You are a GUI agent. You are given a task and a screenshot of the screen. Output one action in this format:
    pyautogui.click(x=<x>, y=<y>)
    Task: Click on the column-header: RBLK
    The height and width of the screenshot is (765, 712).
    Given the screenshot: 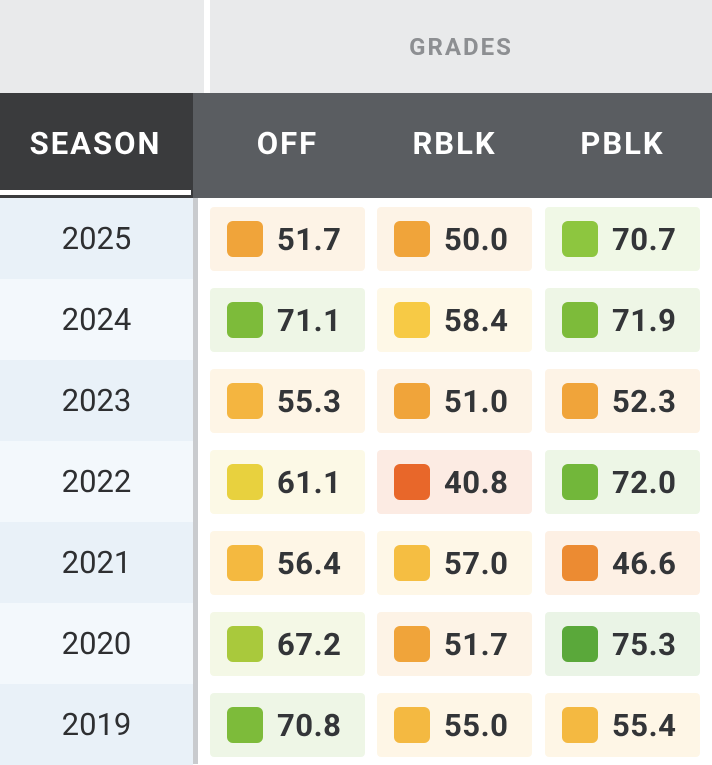 What is the action you would take?
    pyautogui.click(x=454, y=143)
    